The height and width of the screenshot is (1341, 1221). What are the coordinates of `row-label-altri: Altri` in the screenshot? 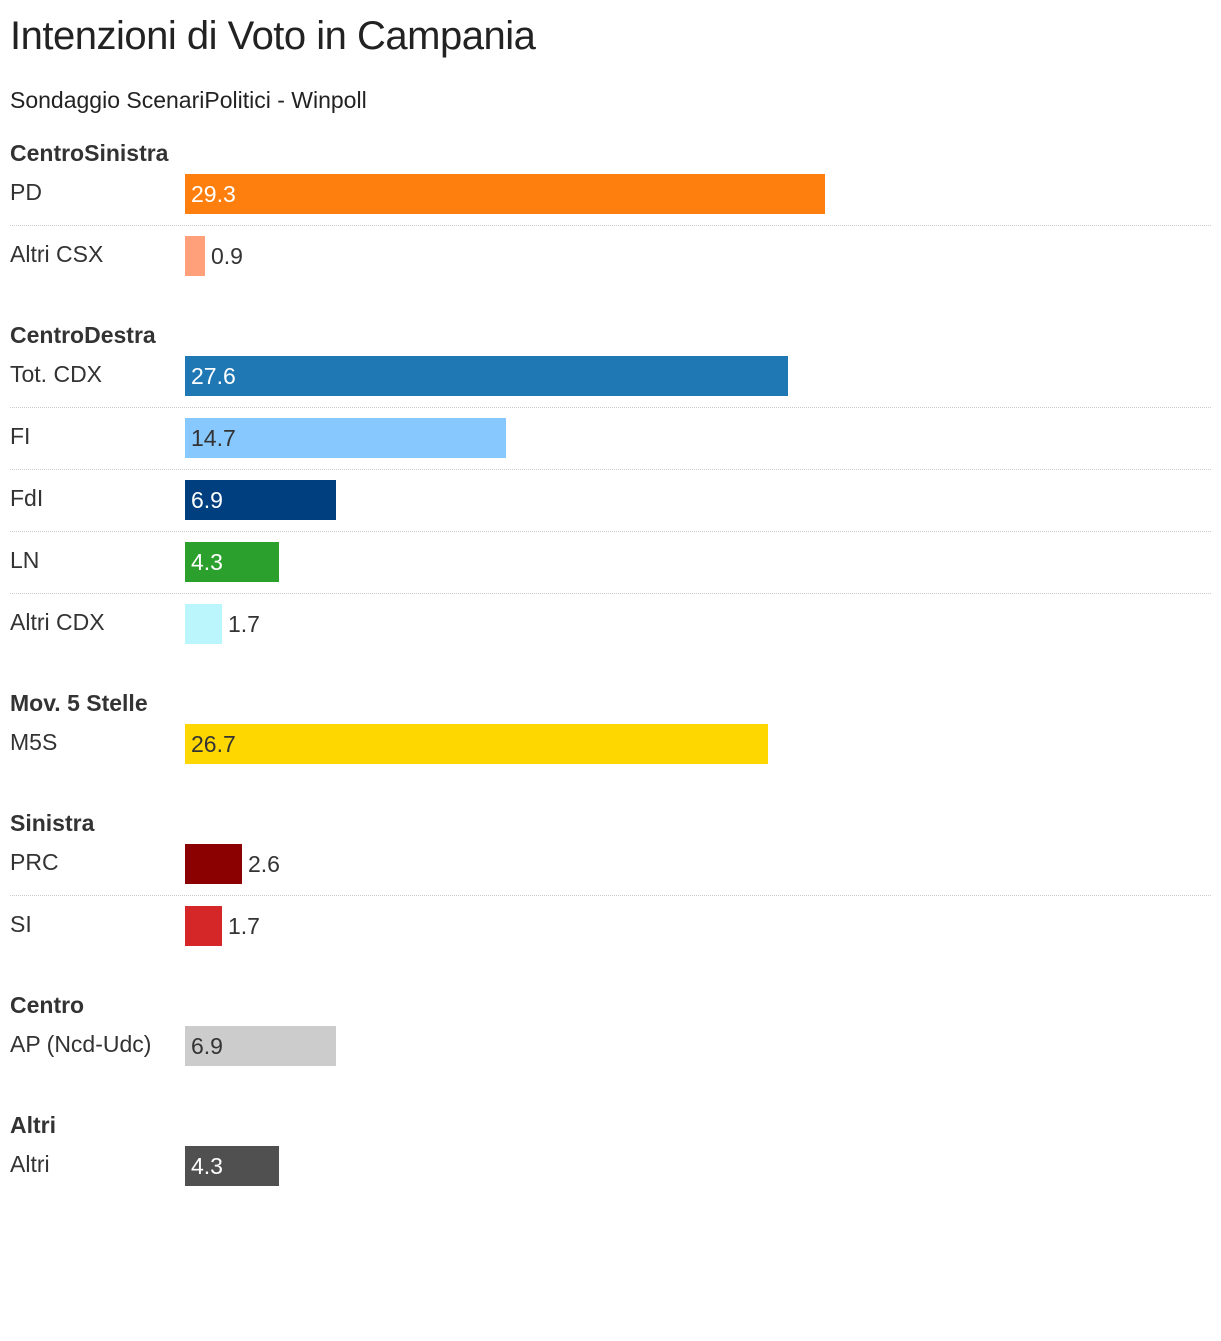 It's located at (30, 1164).